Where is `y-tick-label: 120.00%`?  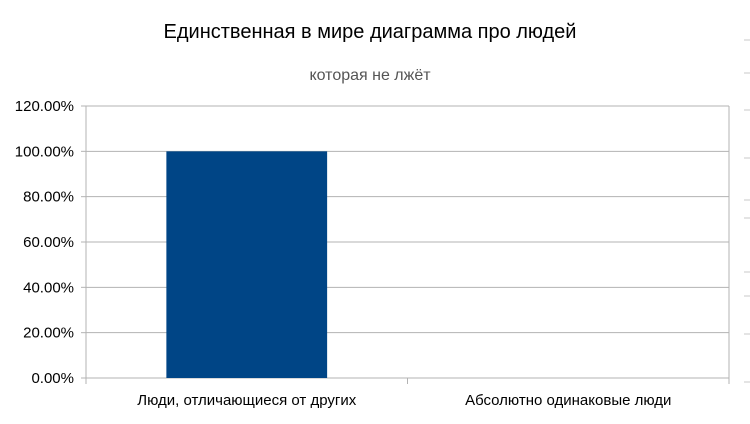
y-tick-label: 120.00% is located at coordinates (44, 106).